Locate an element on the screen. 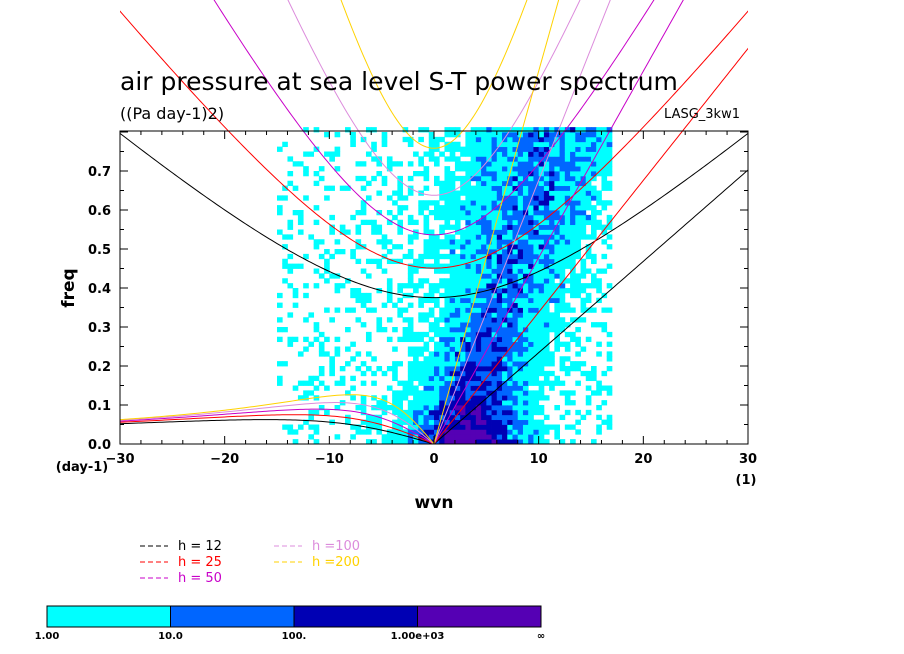  colorbar-box is located at coordinates (108, 616).